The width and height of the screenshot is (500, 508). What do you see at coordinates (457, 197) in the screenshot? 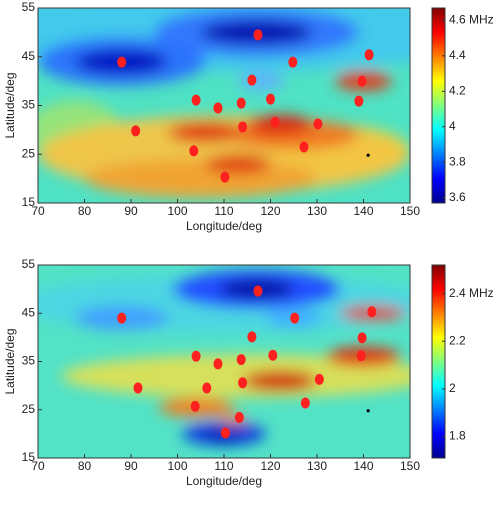
I see `colorbar-tick-label: 3.6` at bounding box center [457, 197].